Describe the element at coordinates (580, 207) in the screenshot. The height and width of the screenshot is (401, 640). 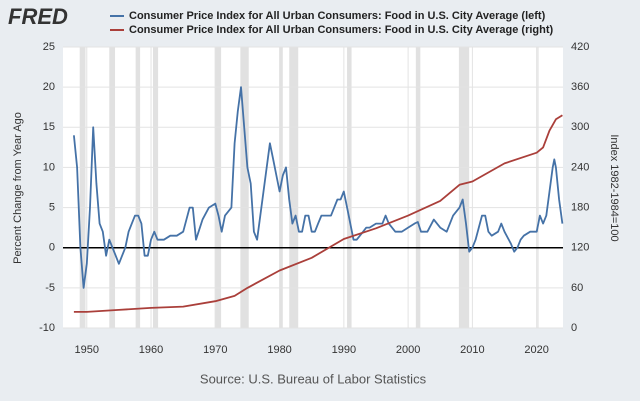
I see `y2-tick-label: 180` at that location.